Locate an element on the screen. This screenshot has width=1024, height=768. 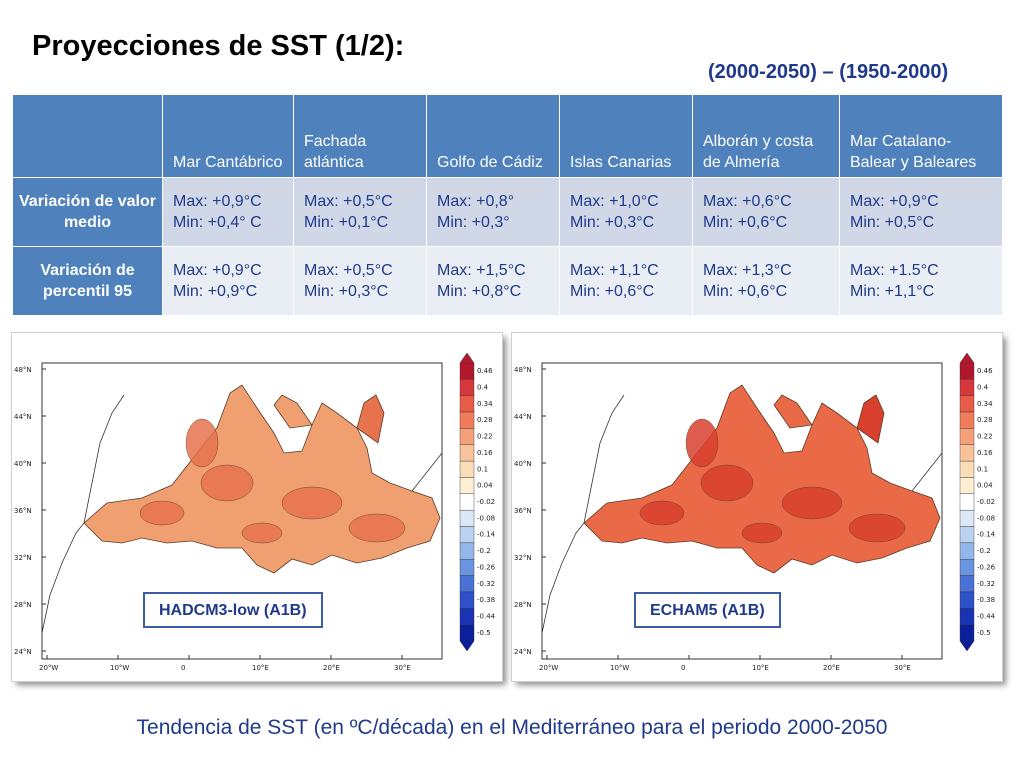
table-cell: Max: +0,5°C Min: +0,1°C is located at coordinates (360, 212).